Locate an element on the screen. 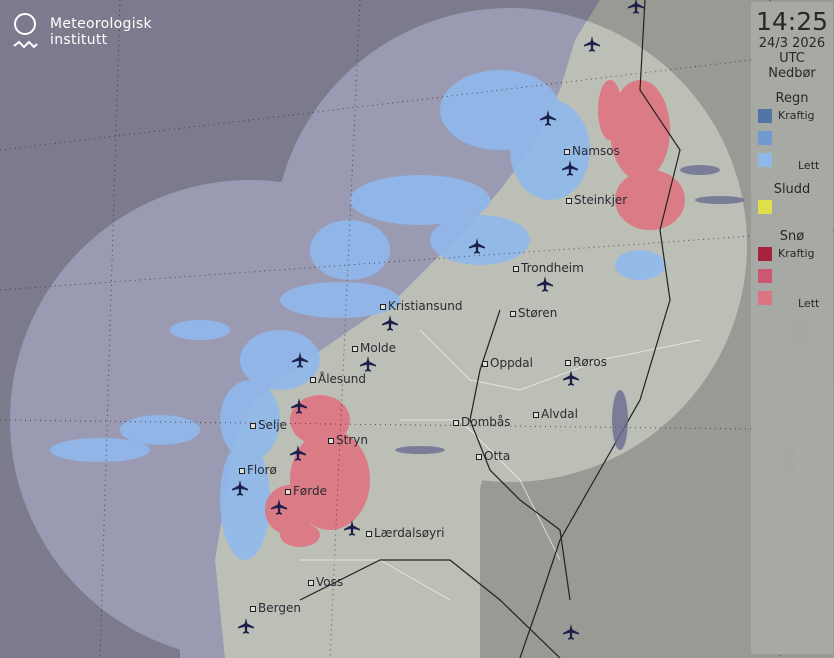 Image resolution: width=834 pixels, height=658 pixels. legend-date: 24/3 2026 is located at coordinates (792, 43).